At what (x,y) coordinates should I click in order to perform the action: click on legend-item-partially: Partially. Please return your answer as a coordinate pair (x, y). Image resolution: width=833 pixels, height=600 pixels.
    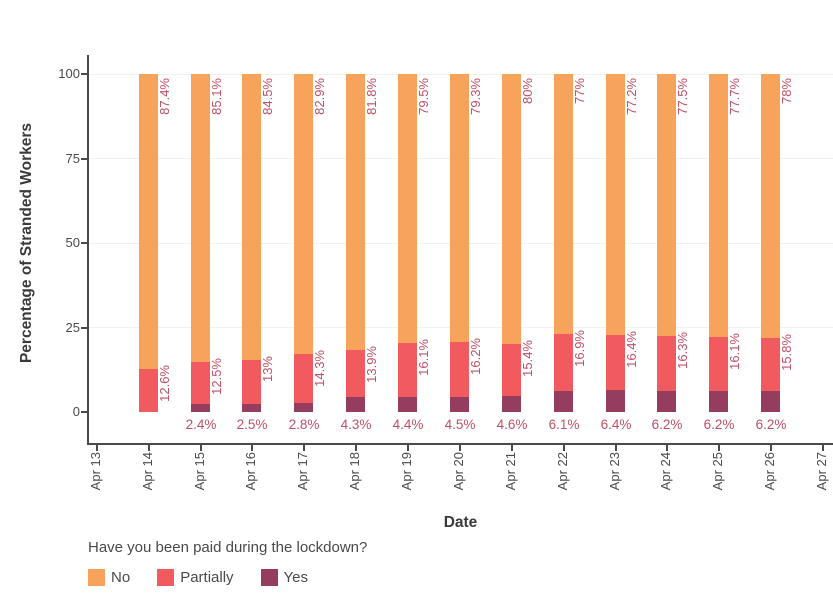
    Looking at the image, I should click on (195, 577).